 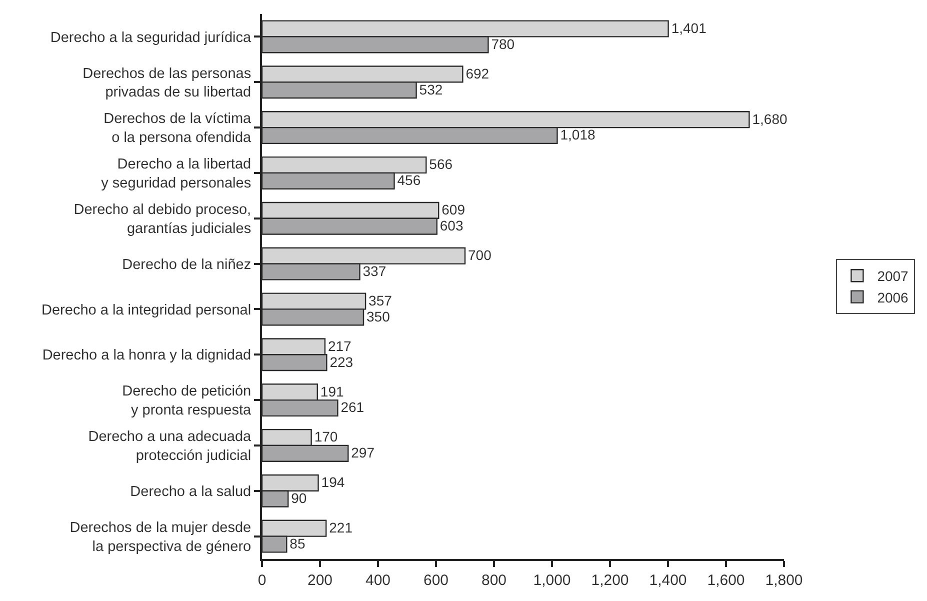 What do you see at coordinates (342, 362) in the screenshot?
I see `data-label: 223` at bounding box center [342, 362].